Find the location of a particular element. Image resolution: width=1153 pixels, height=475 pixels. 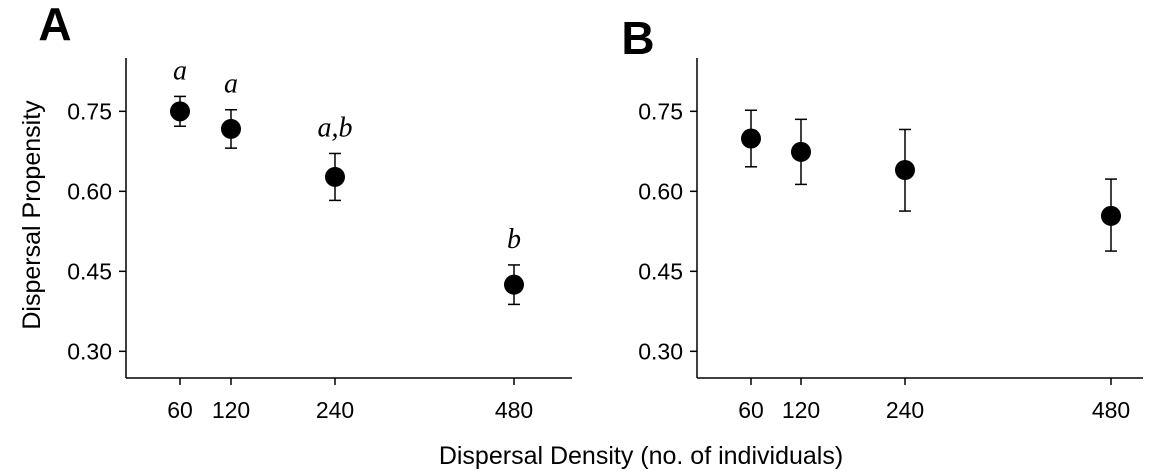

y-axis-title: Dispersal Propensity is located at coordinates (32, 215).